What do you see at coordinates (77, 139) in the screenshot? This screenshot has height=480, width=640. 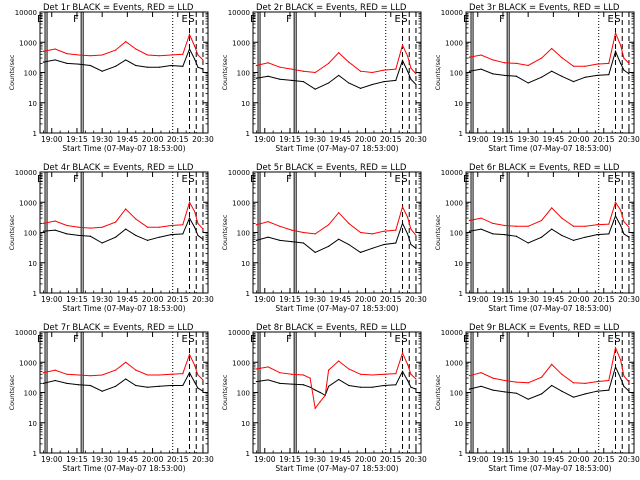 I see `x-tick-label: 19:15` at bounding box center [77, 139].